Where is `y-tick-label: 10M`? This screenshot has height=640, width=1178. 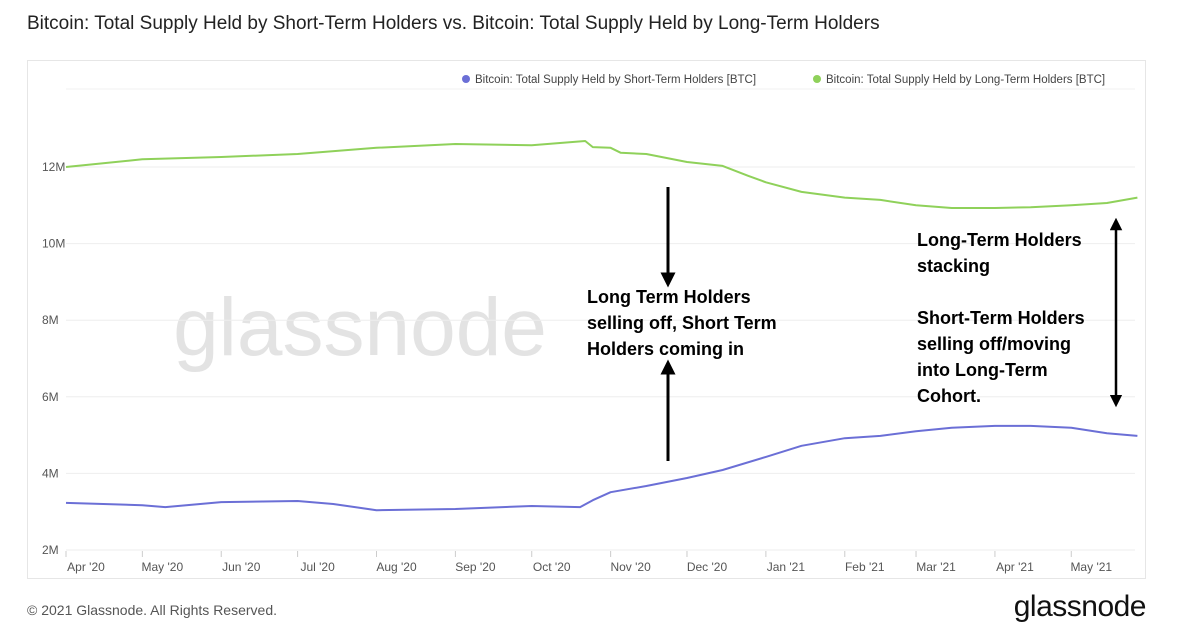
y-tick-label: 10M is located at coordinates (53, 244).